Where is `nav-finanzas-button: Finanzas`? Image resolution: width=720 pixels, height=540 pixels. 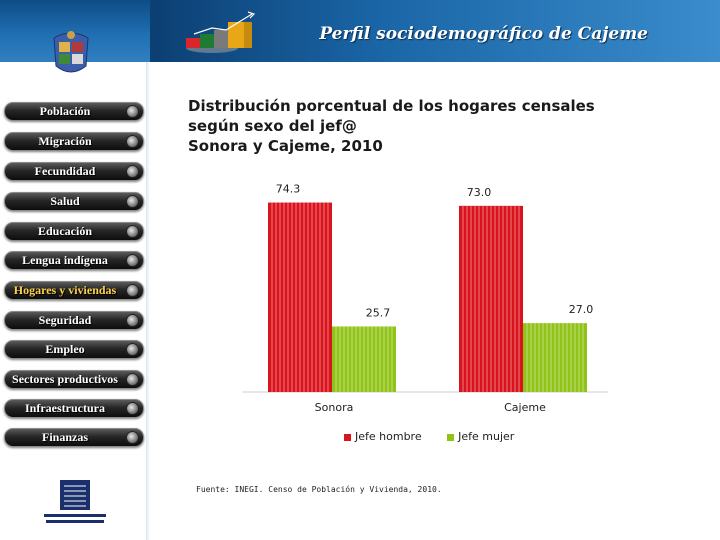 nav-finanzas-button: Finanzas is located at coordinates (74, 437).